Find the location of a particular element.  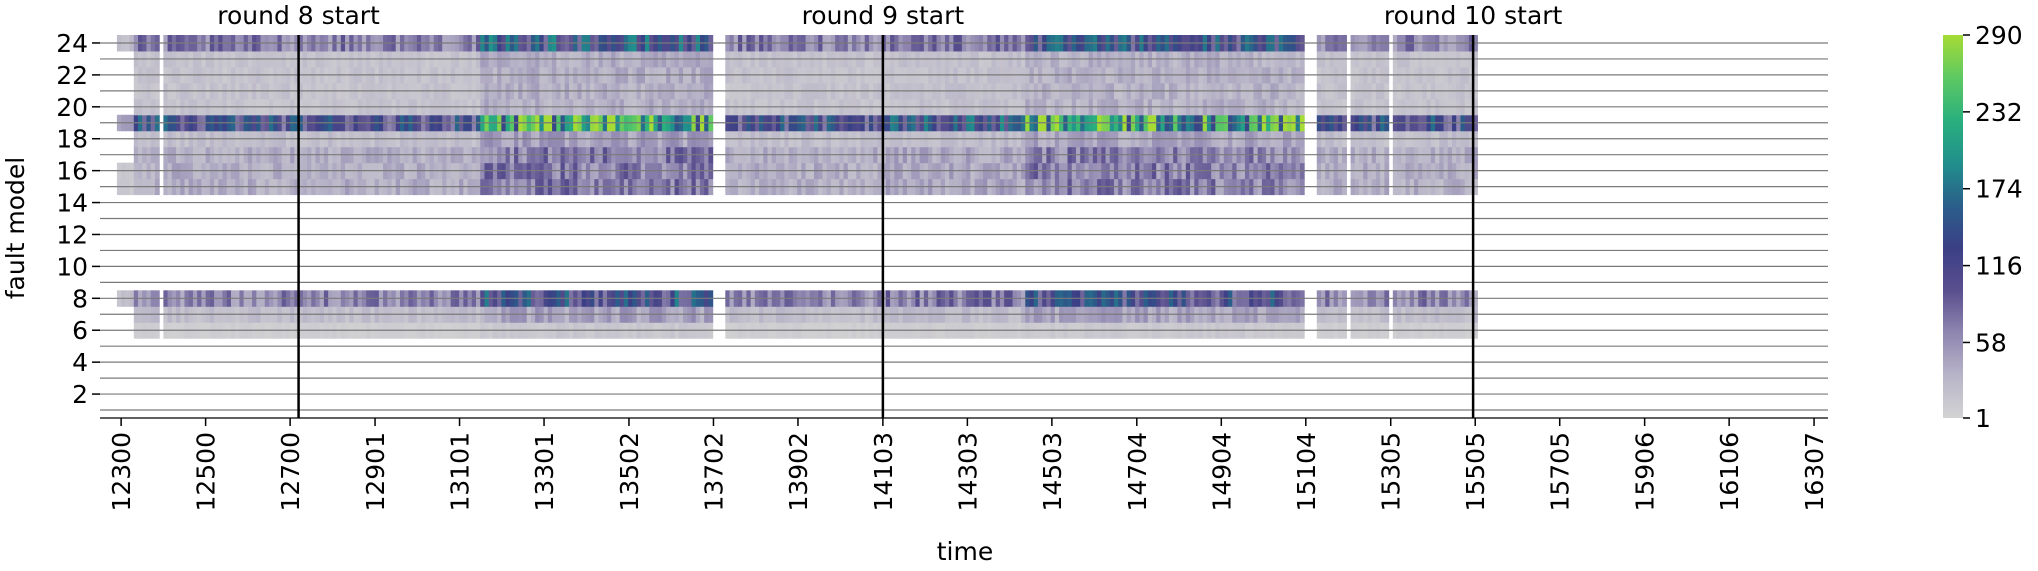

colorbar-tick-label: 1 is located at coordinates (1983, 418).